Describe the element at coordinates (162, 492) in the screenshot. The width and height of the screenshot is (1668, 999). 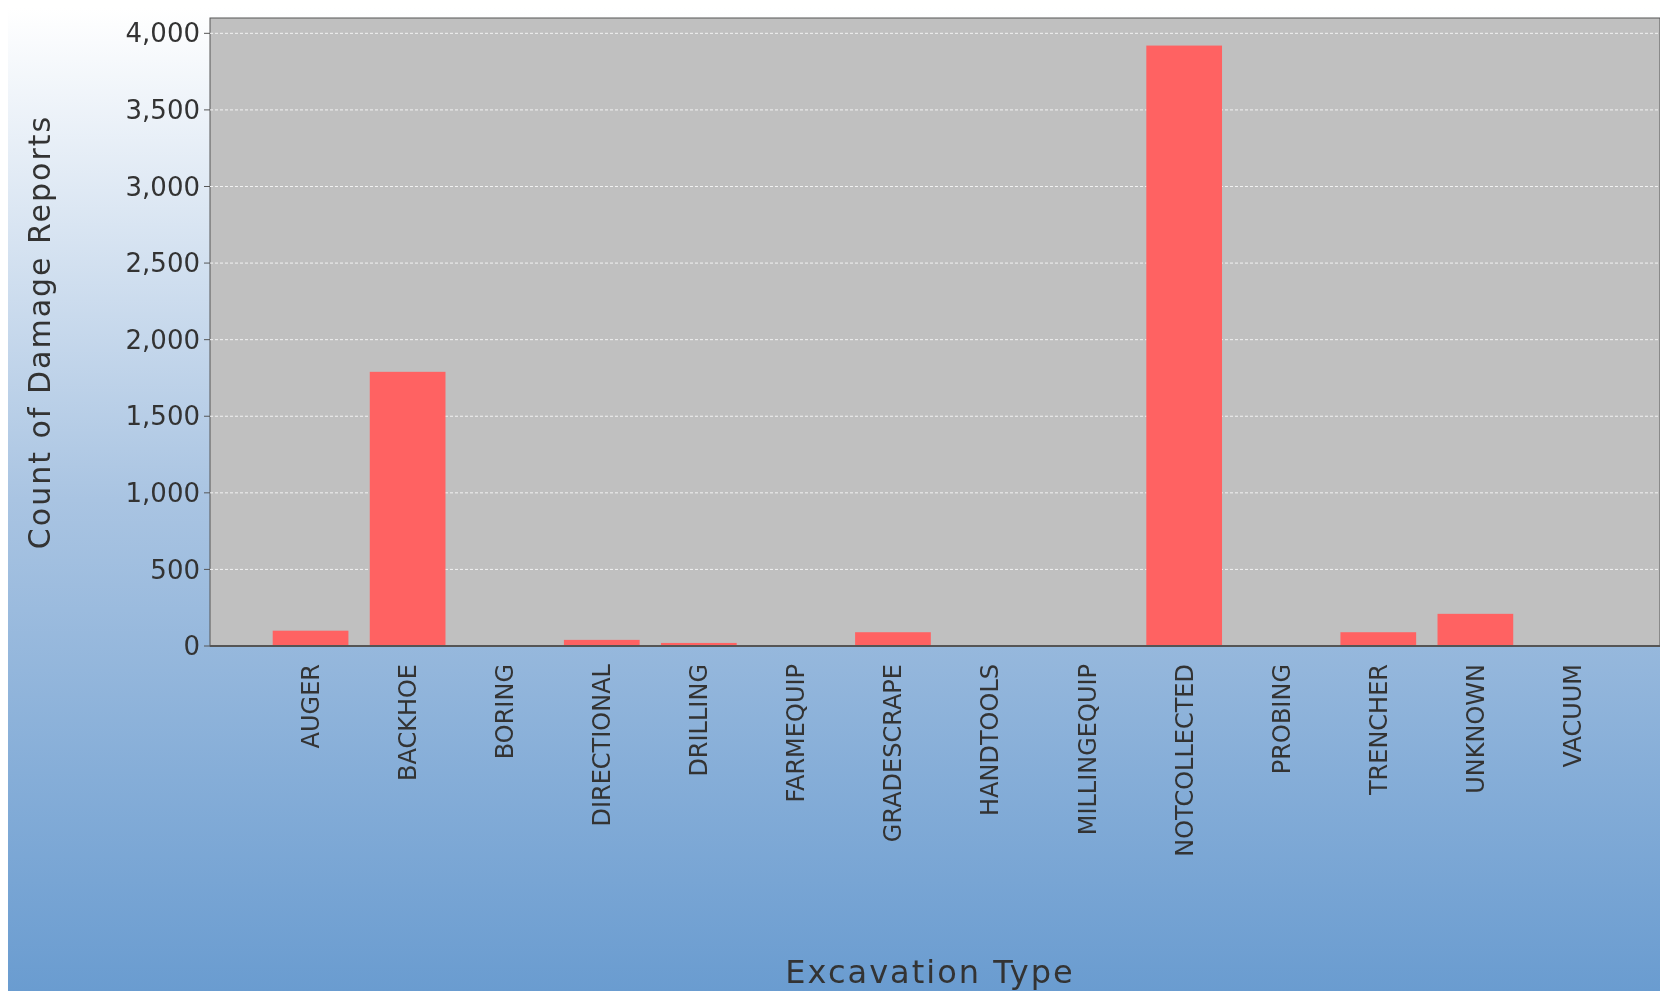
I see `y-tick-label: 1,000` at that location.